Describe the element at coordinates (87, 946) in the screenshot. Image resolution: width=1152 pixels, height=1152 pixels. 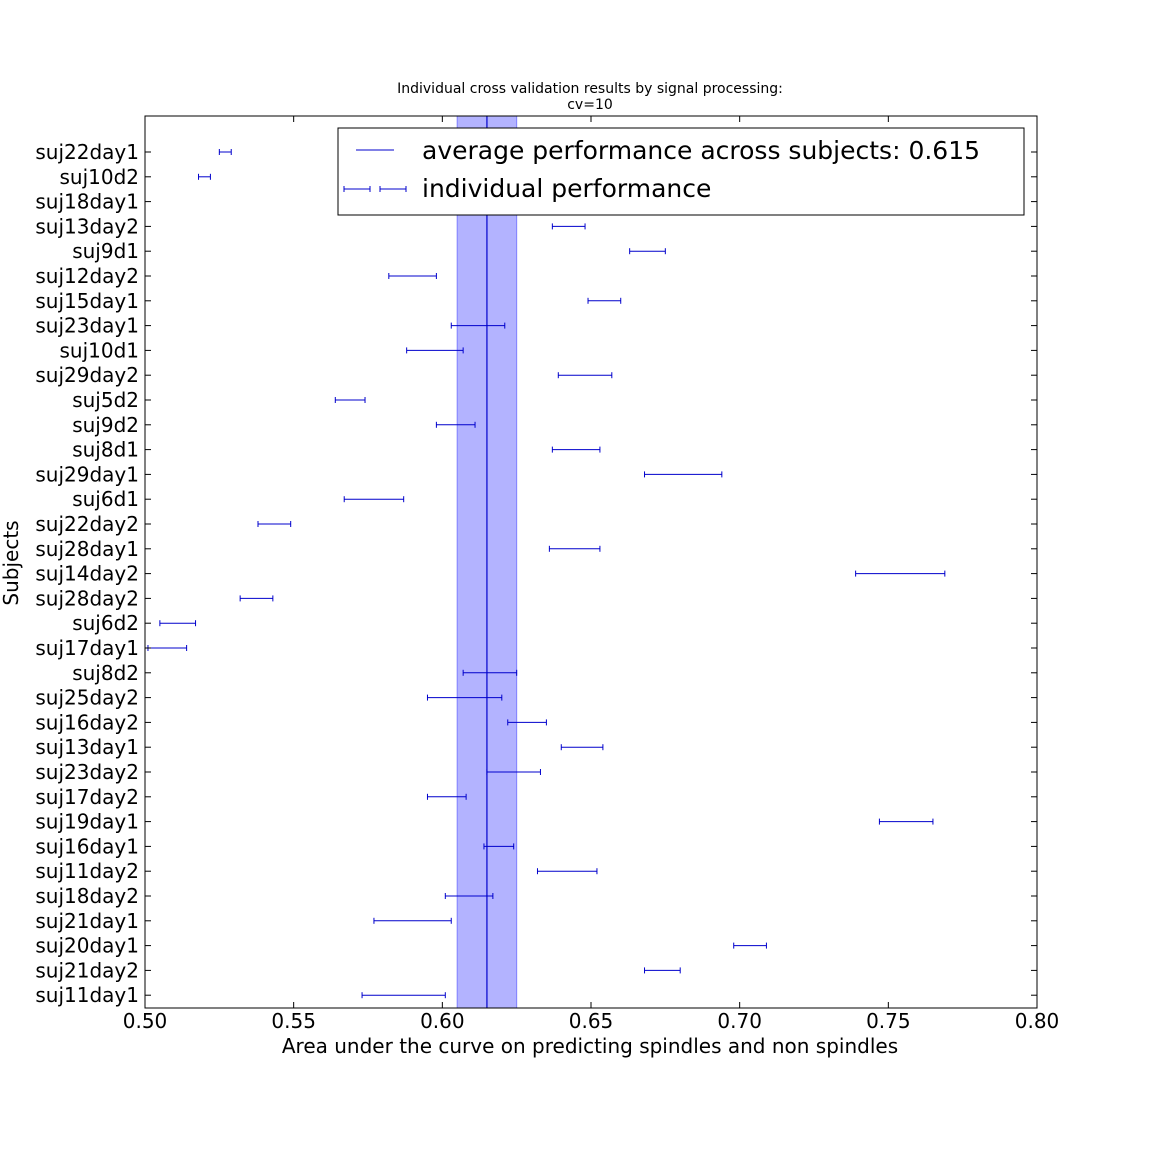
I see `y-tick-label: suj20day1` at that location.